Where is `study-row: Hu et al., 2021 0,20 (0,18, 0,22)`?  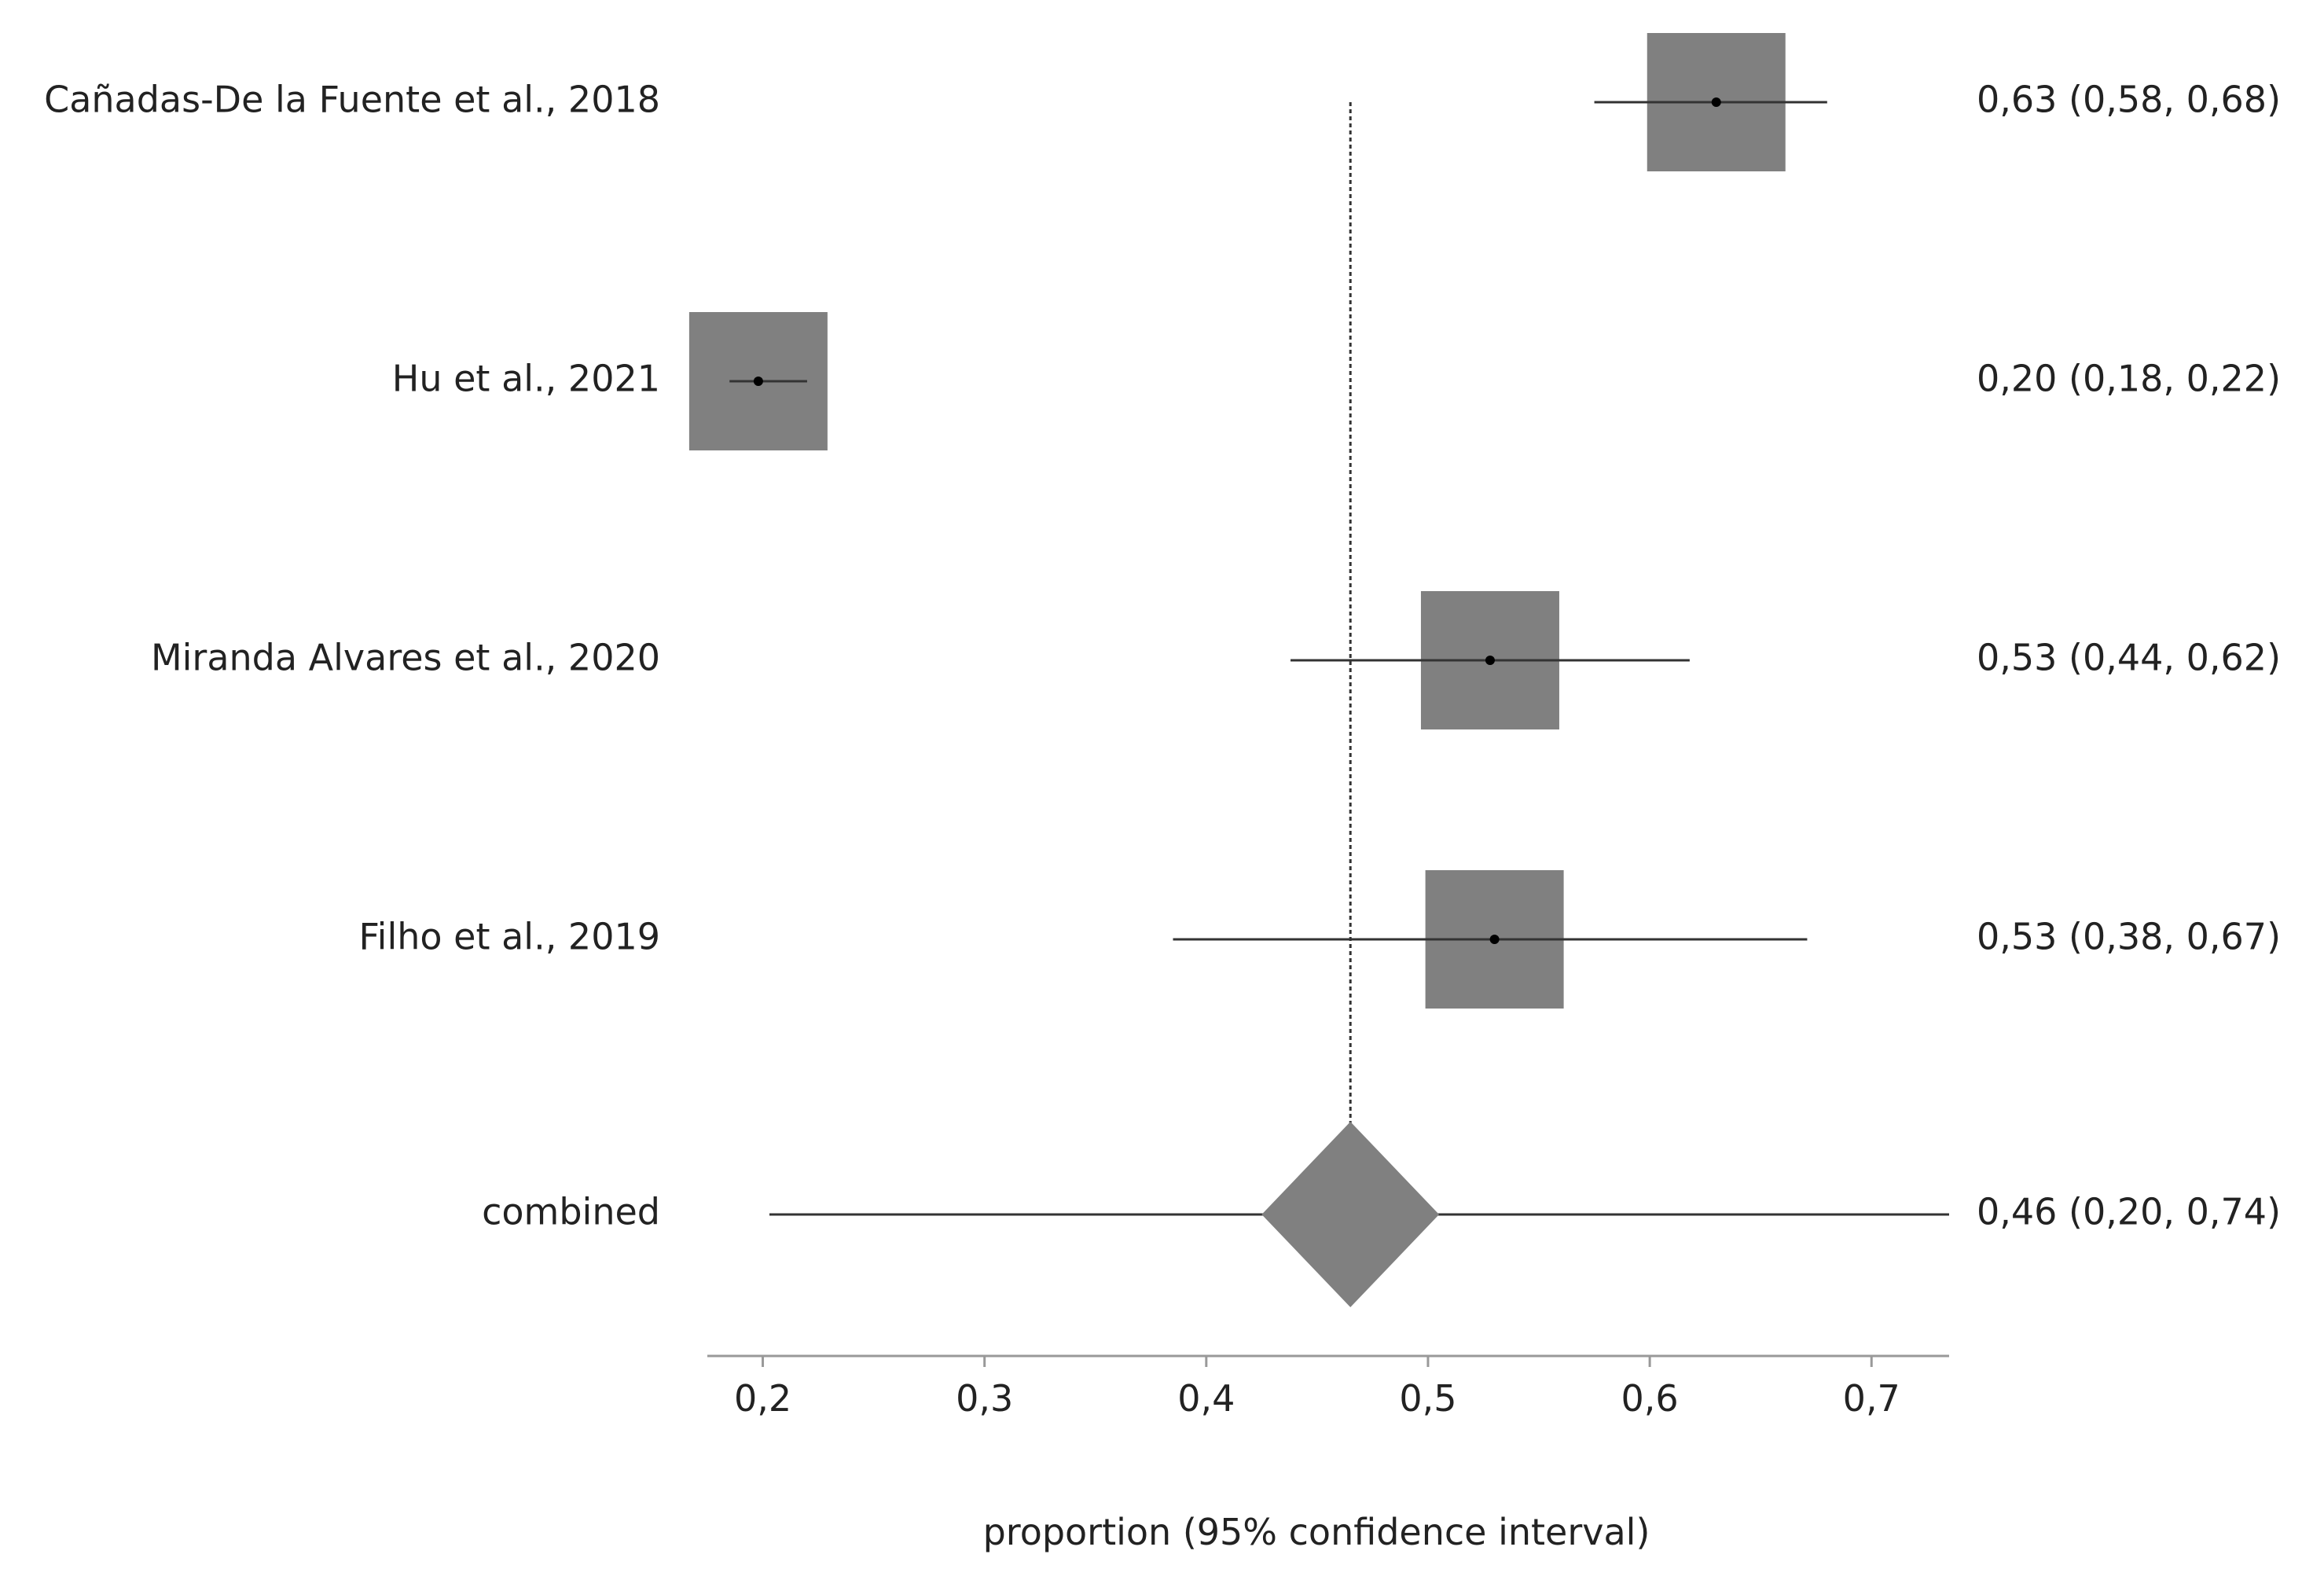 study-row: Hu et al., 2021 0,20 (0,18, 0,22) is located at coordinates (1336, 381).